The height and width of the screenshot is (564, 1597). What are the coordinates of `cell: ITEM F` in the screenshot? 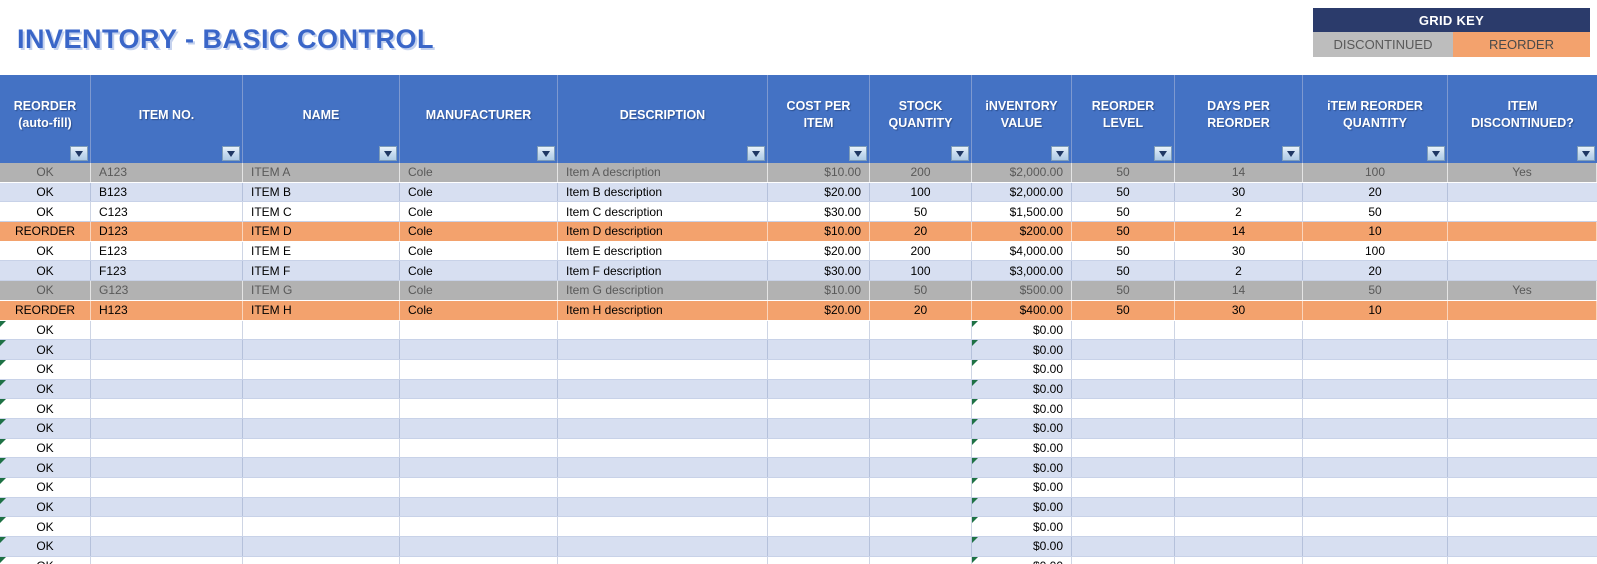 It's located at (321, 271).